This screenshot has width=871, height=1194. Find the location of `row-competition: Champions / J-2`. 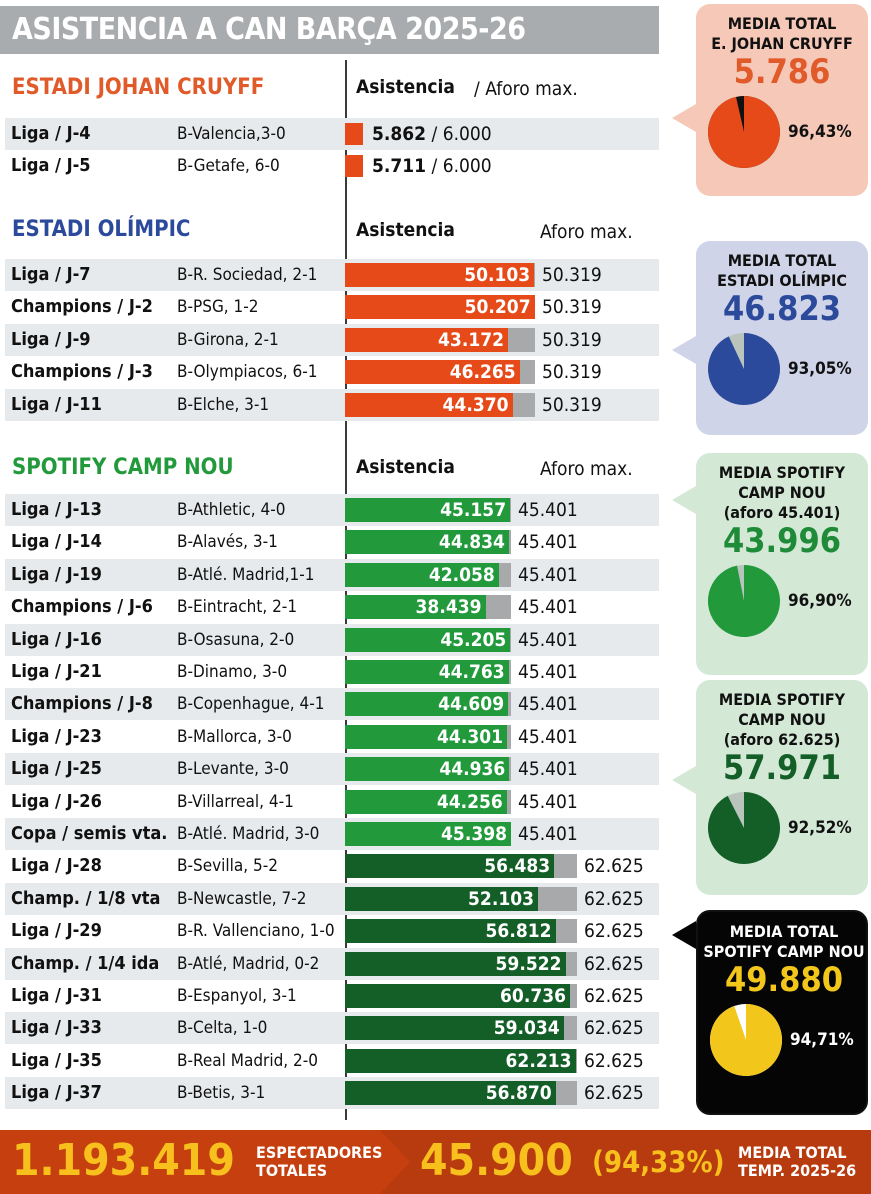

row-competition: Champions / J-2 is located at coordinates (82, 307).